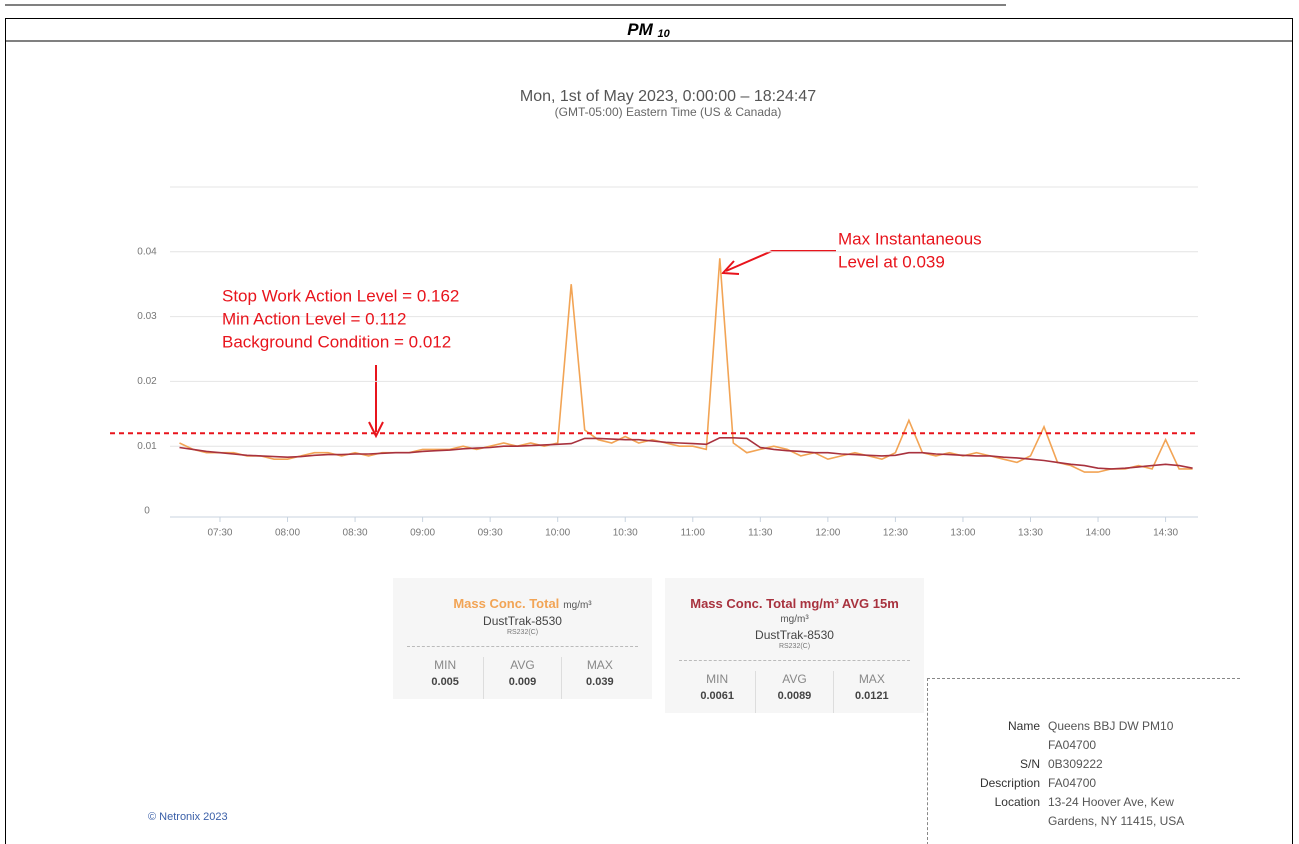  Describe the element at coordinates (147, 381) in the screenshot. I see `y-tick-label: 0.02` at that location.